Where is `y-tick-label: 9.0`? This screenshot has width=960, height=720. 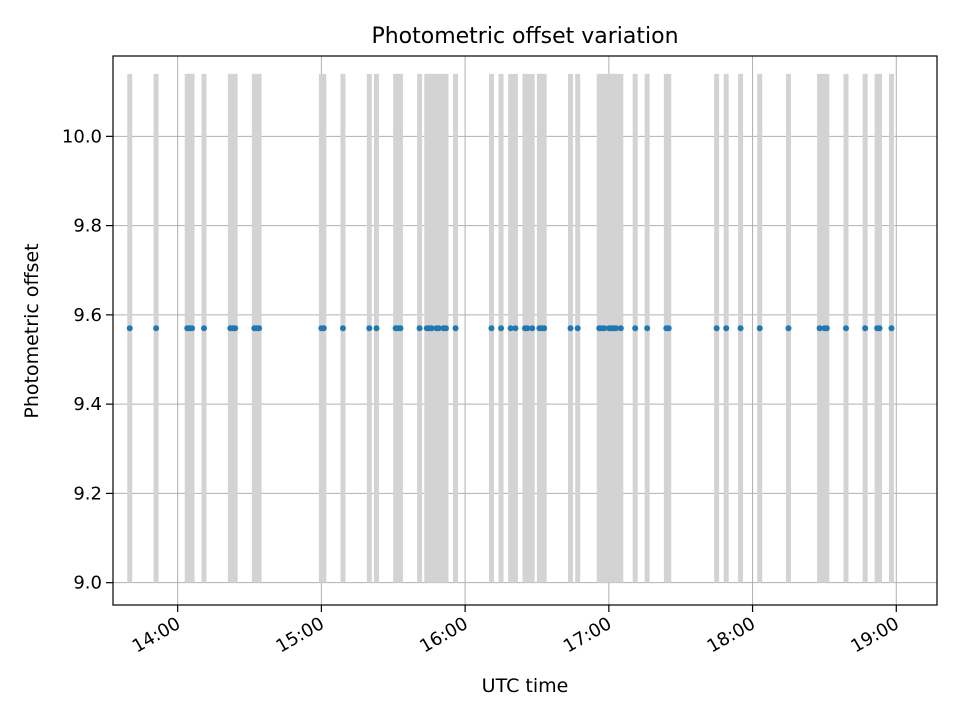
y-tick-label: 9.0 is located at coordinates (87, 583).